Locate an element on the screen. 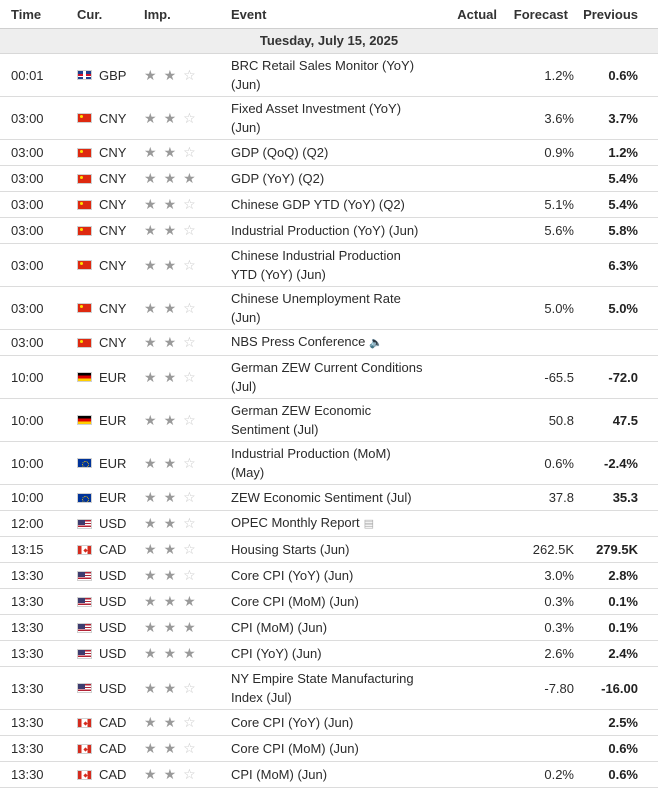 The height and width of the screenshot is (792, 658). row-time: 03:00 is located at coordinates (27, 265).